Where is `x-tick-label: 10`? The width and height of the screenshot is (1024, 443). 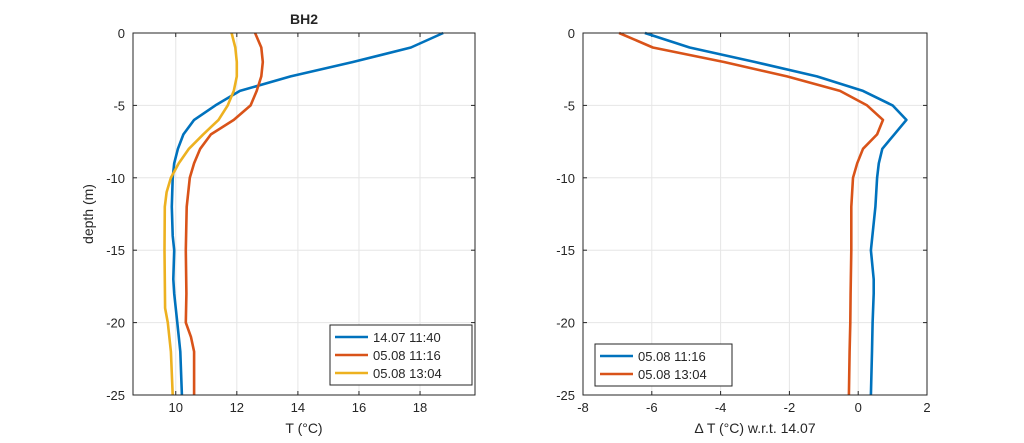 x-tick-label: 10 is located at coordinates (176, 407).